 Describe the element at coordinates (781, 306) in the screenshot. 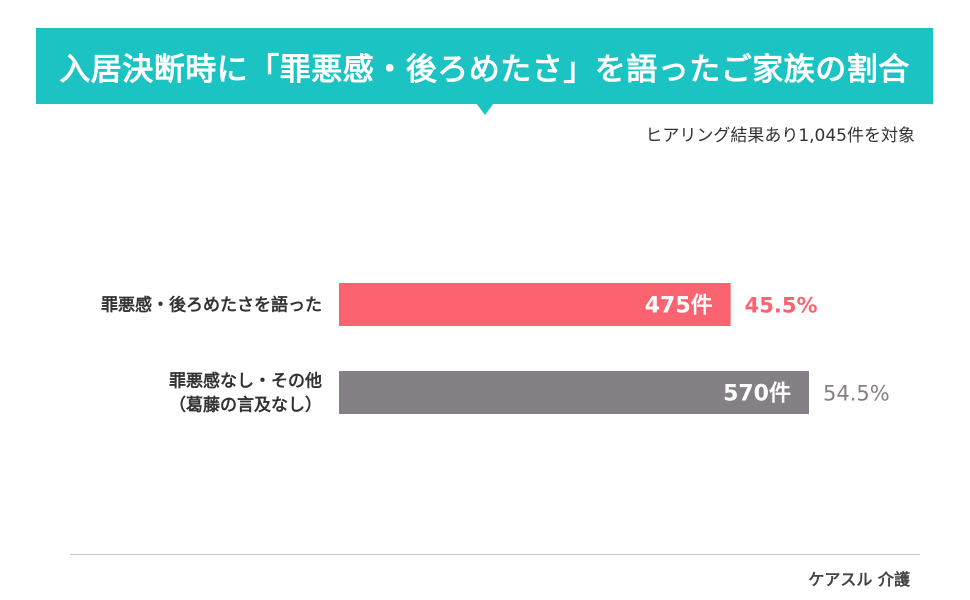

I see `bar-percent-label-1: 45.5%` at that location.